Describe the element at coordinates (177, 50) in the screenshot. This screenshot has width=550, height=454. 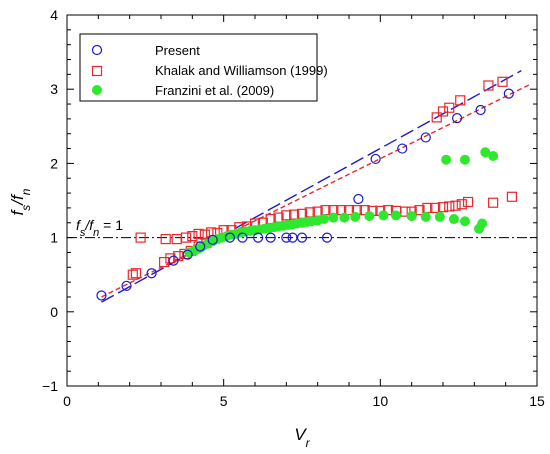
I see `legend-label-present: Present` at that location.